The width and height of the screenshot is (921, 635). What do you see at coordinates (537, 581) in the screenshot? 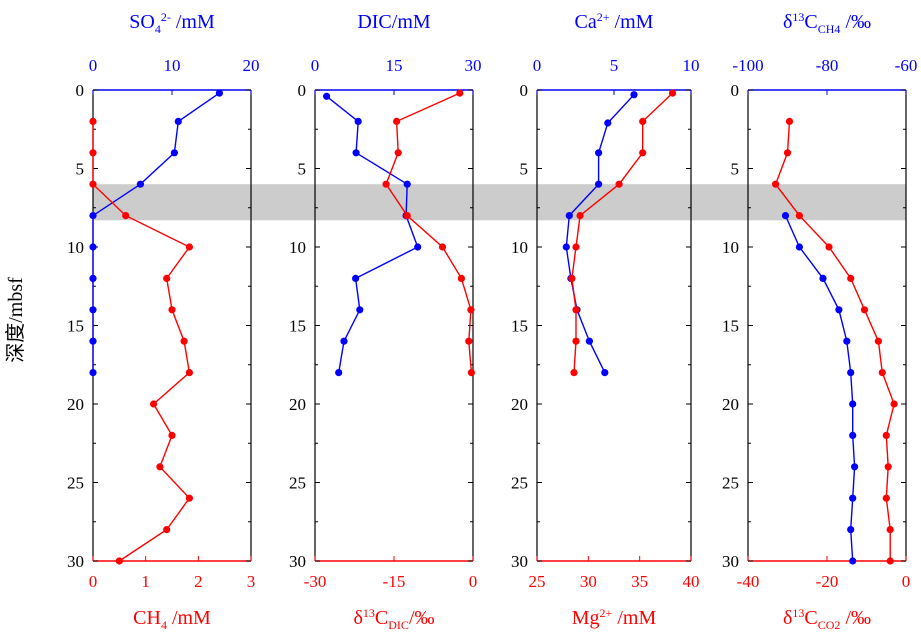
I see `bottom-tick-label: 25` at bounding box center [537, 581].